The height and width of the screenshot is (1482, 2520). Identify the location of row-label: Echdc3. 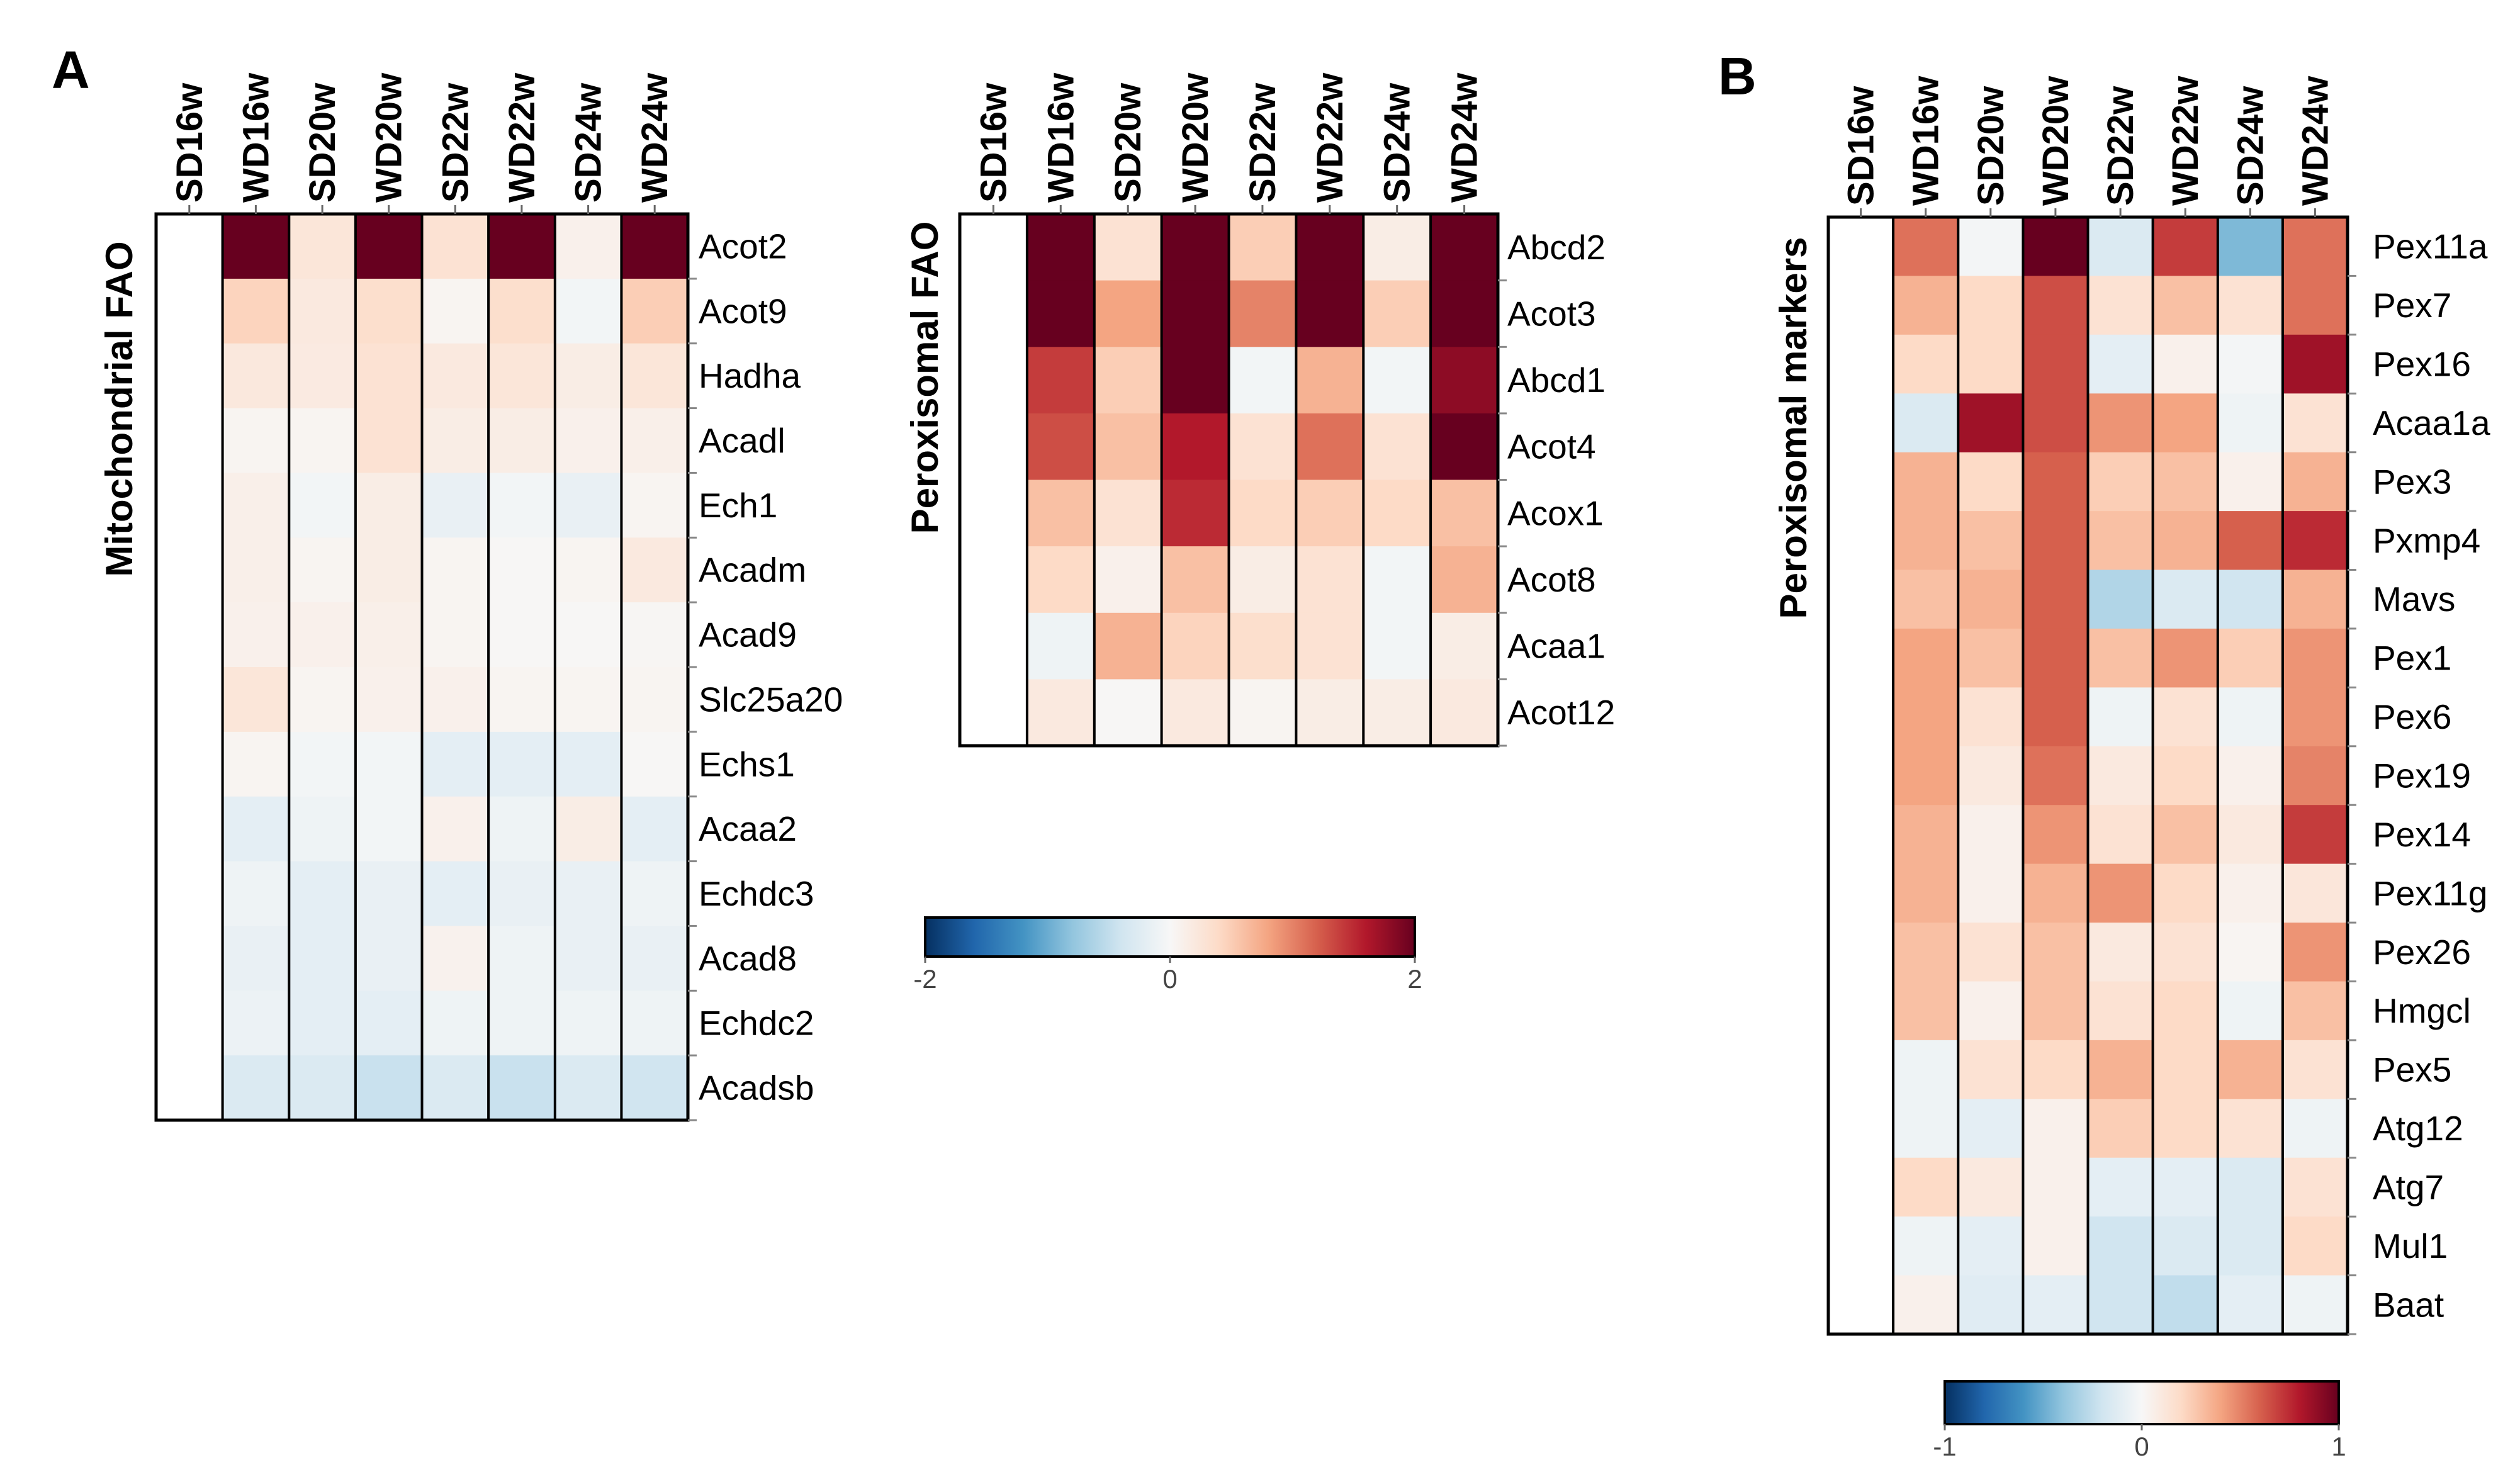
(756, 893).